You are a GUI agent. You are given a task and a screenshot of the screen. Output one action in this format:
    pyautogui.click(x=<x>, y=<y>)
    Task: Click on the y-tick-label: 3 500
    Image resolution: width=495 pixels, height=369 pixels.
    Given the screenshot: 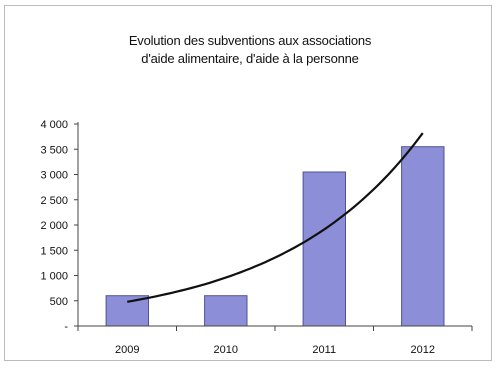 What is the action you would take?
    pyautogui.click(x=54, y=150)
    